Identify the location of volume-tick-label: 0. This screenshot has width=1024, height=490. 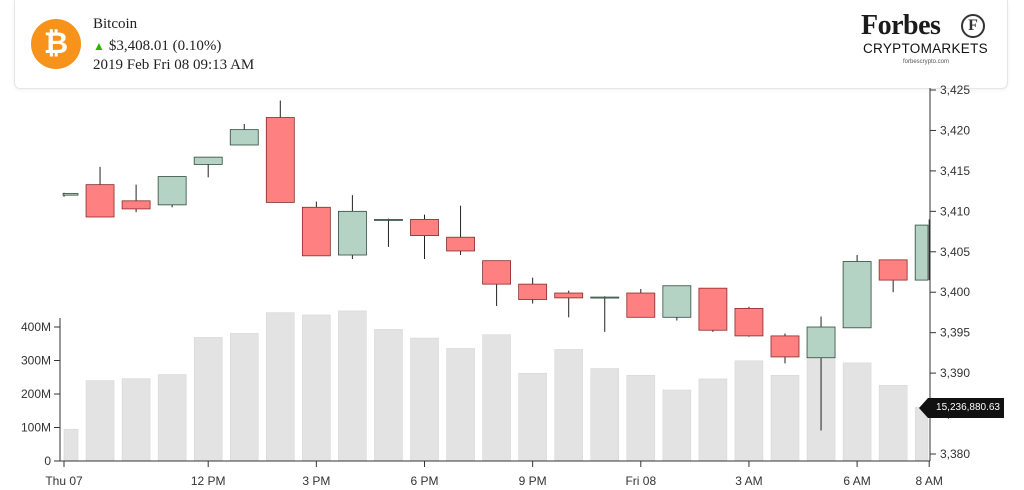
(47, 461).